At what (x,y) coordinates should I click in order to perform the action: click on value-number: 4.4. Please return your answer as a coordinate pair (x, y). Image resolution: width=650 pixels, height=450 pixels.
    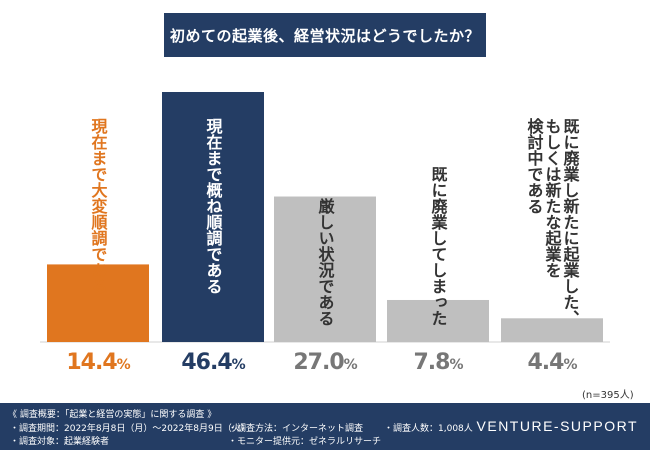
    Looking at the image, I should click on (545, 362).